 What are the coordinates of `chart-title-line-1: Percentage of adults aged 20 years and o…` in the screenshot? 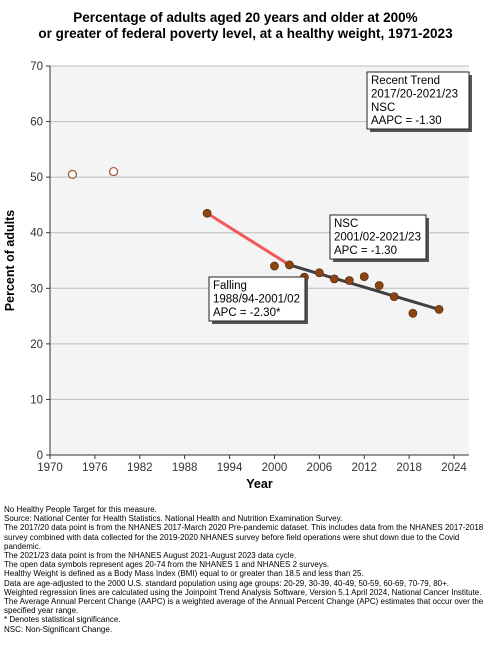 It's located at (245, 17).